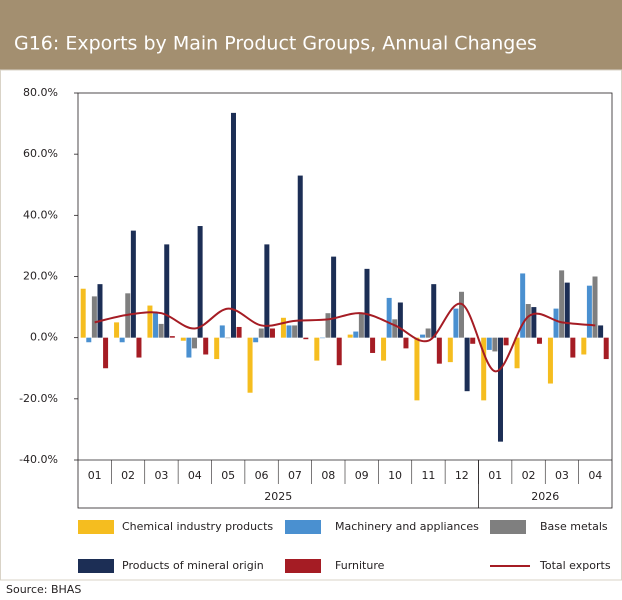 Image resolution: width=622 pixels, height=600 pixels. Describe the element at coordinates (38, 459) in the screenshot. I see `y-tick-label: -40.0%` at that location.